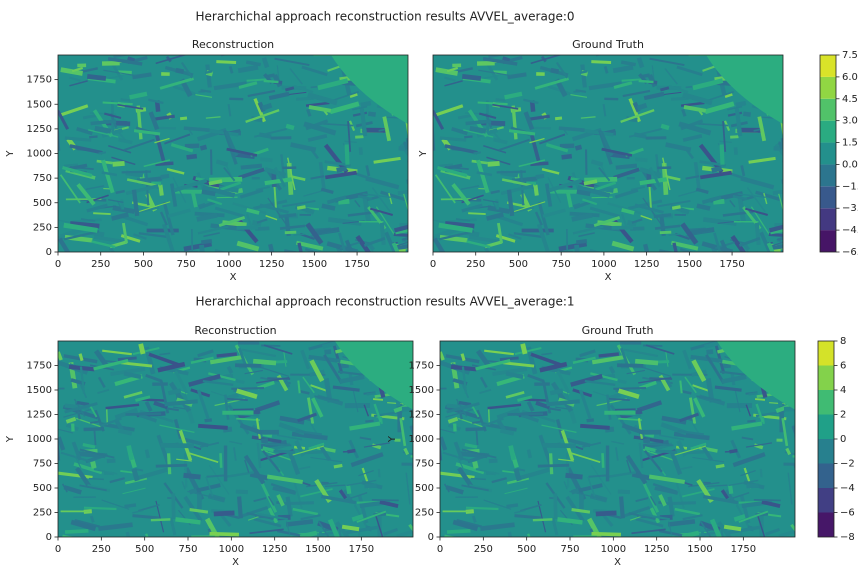 The height and width of the screenshot is (567, 858). What do you see at coordinates (39, 366) in the screenshot?
I see `y-tick-label: 1750` at bounding box center [39, 366].